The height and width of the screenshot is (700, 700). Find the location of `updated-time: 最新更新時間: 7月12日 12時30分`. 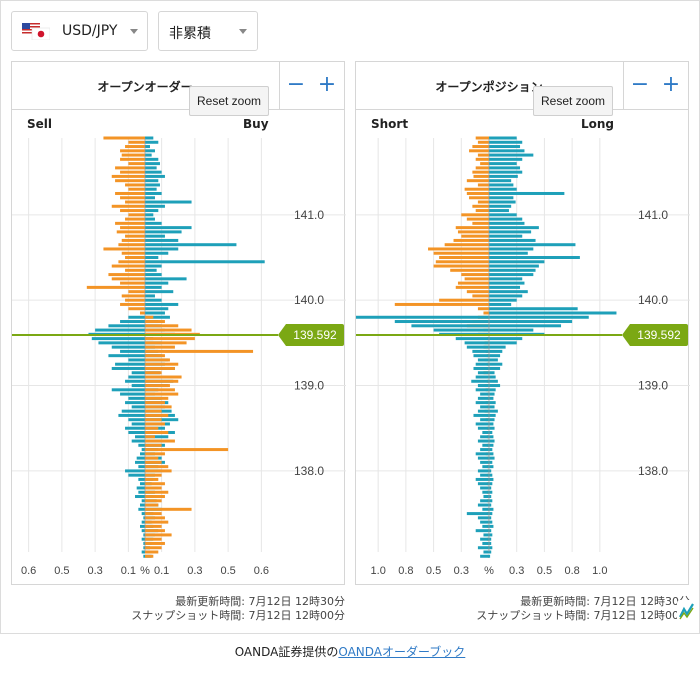

updated-time: 最新更新時間: 7月12日 12時30分 is located at coordinates (605, 601).